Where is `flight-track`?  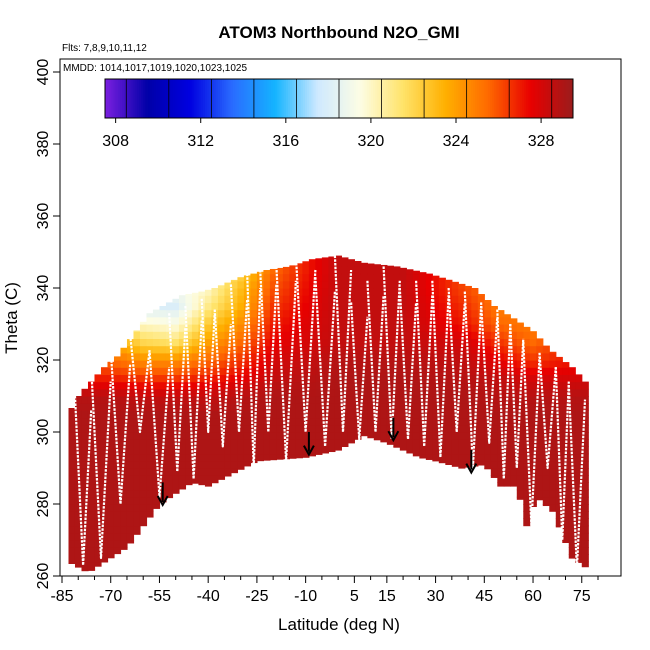 flight-track is located at coordinates (208, 366).